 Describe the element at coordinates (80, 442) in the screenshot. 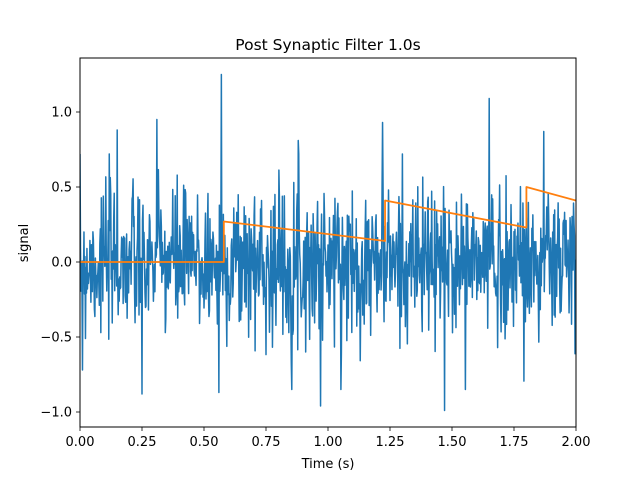

I see `x-tick-label: 0.00` at that location.